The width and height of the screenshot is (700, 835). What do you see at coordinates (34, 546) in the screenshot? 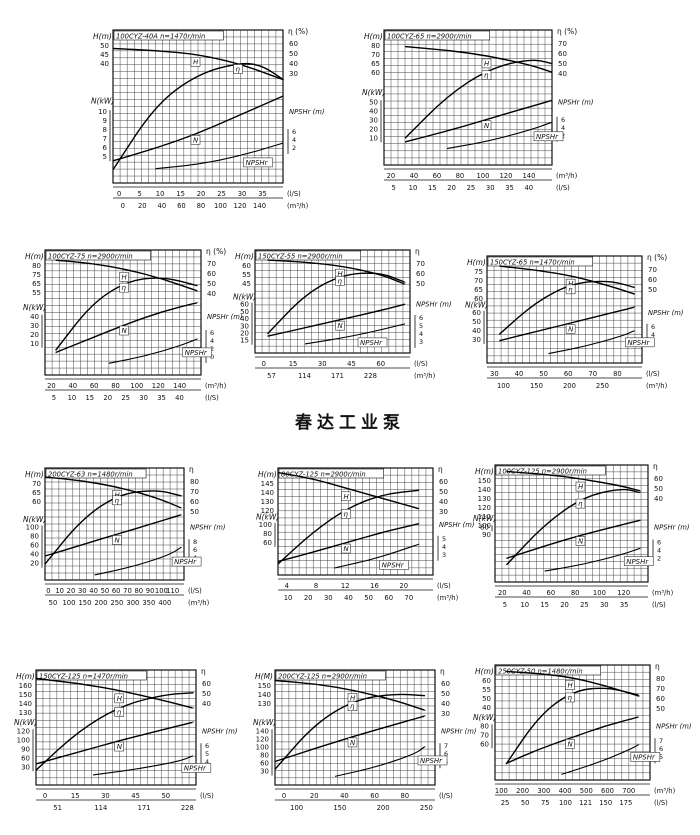
I see `power-tick-label: 60` at bounding box center [34, 546].